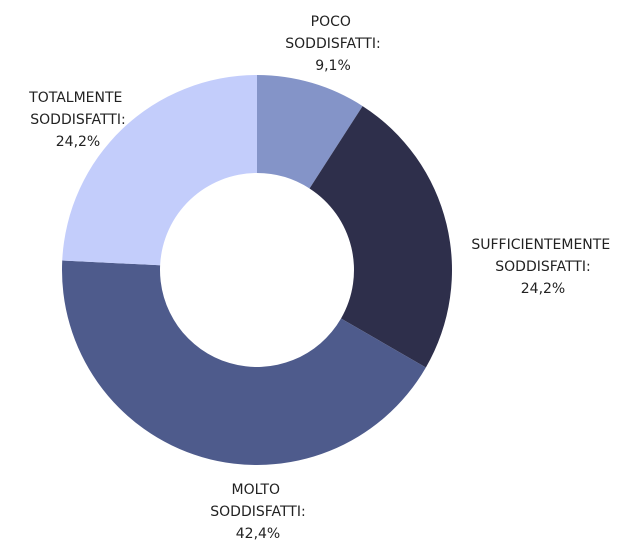 The height and width of the screenshot is (540, 622). I want to click on label-line: TOTALMENTE, so click(77, 98).